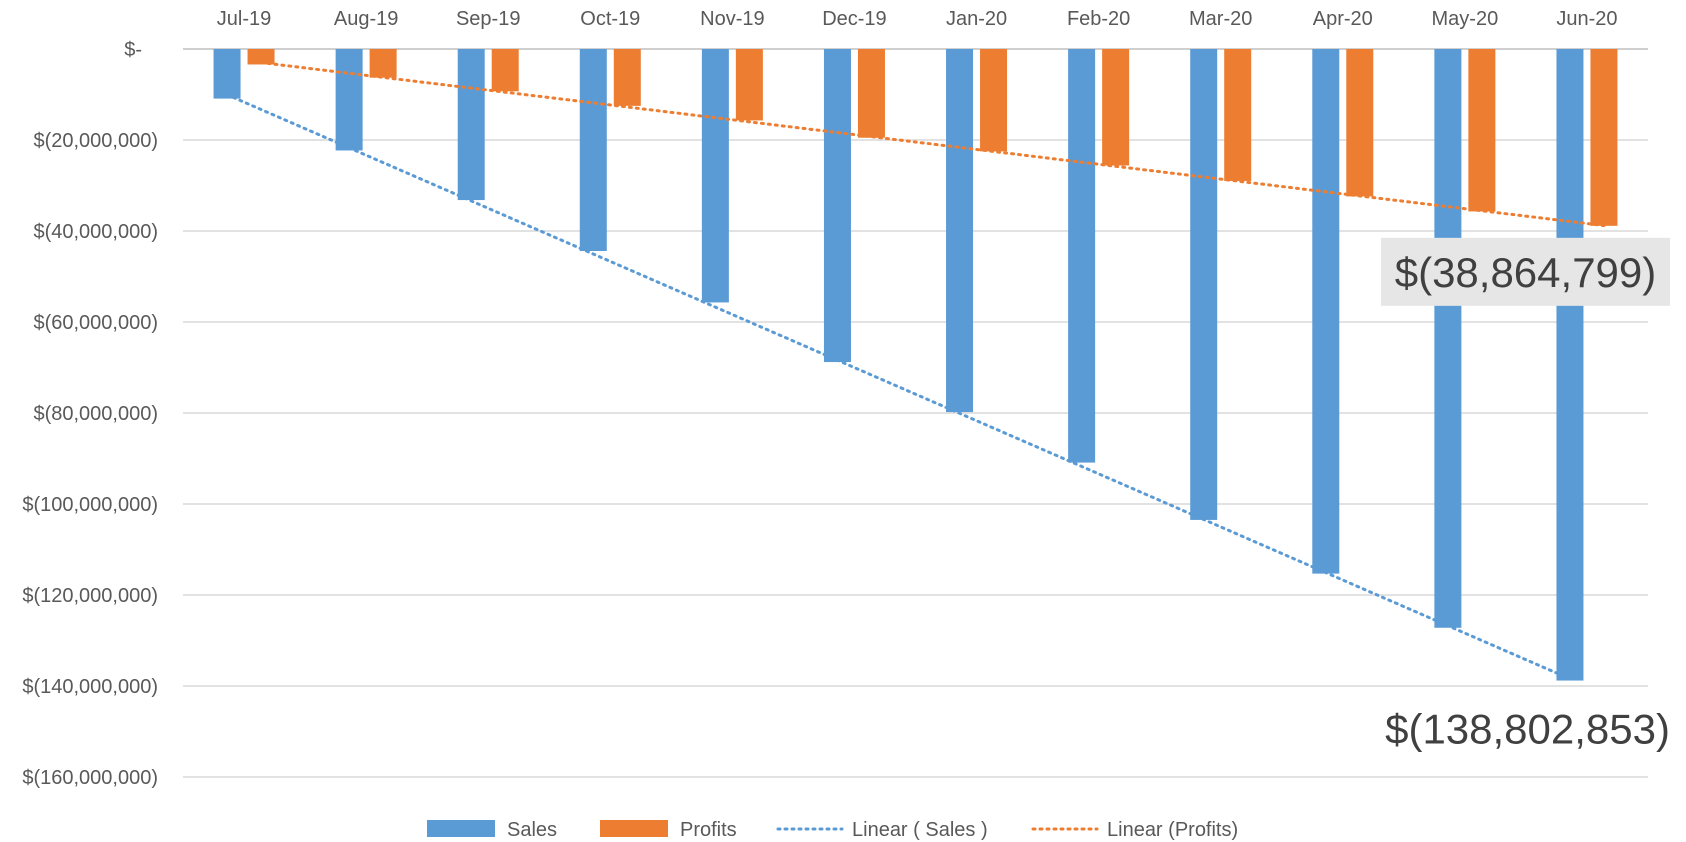 This screenshot has height=842, width=1686. What do you see at coordinates (133, 50) in the screenshot?
I see `y-tick-label: $-` at bounding box center [133, 50].